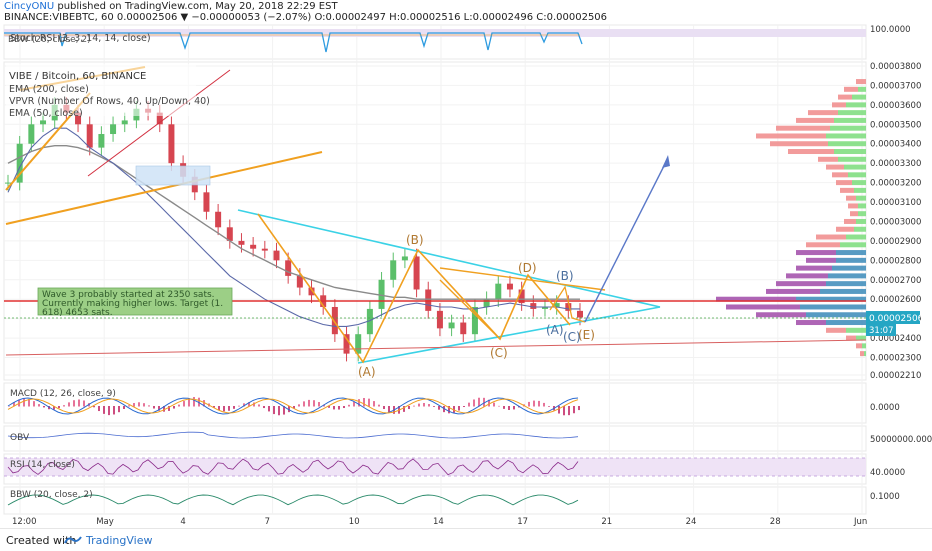  Describe the element at coordinates (666, 161) in the screenshot. I see `projection-arrow-head` at that location.